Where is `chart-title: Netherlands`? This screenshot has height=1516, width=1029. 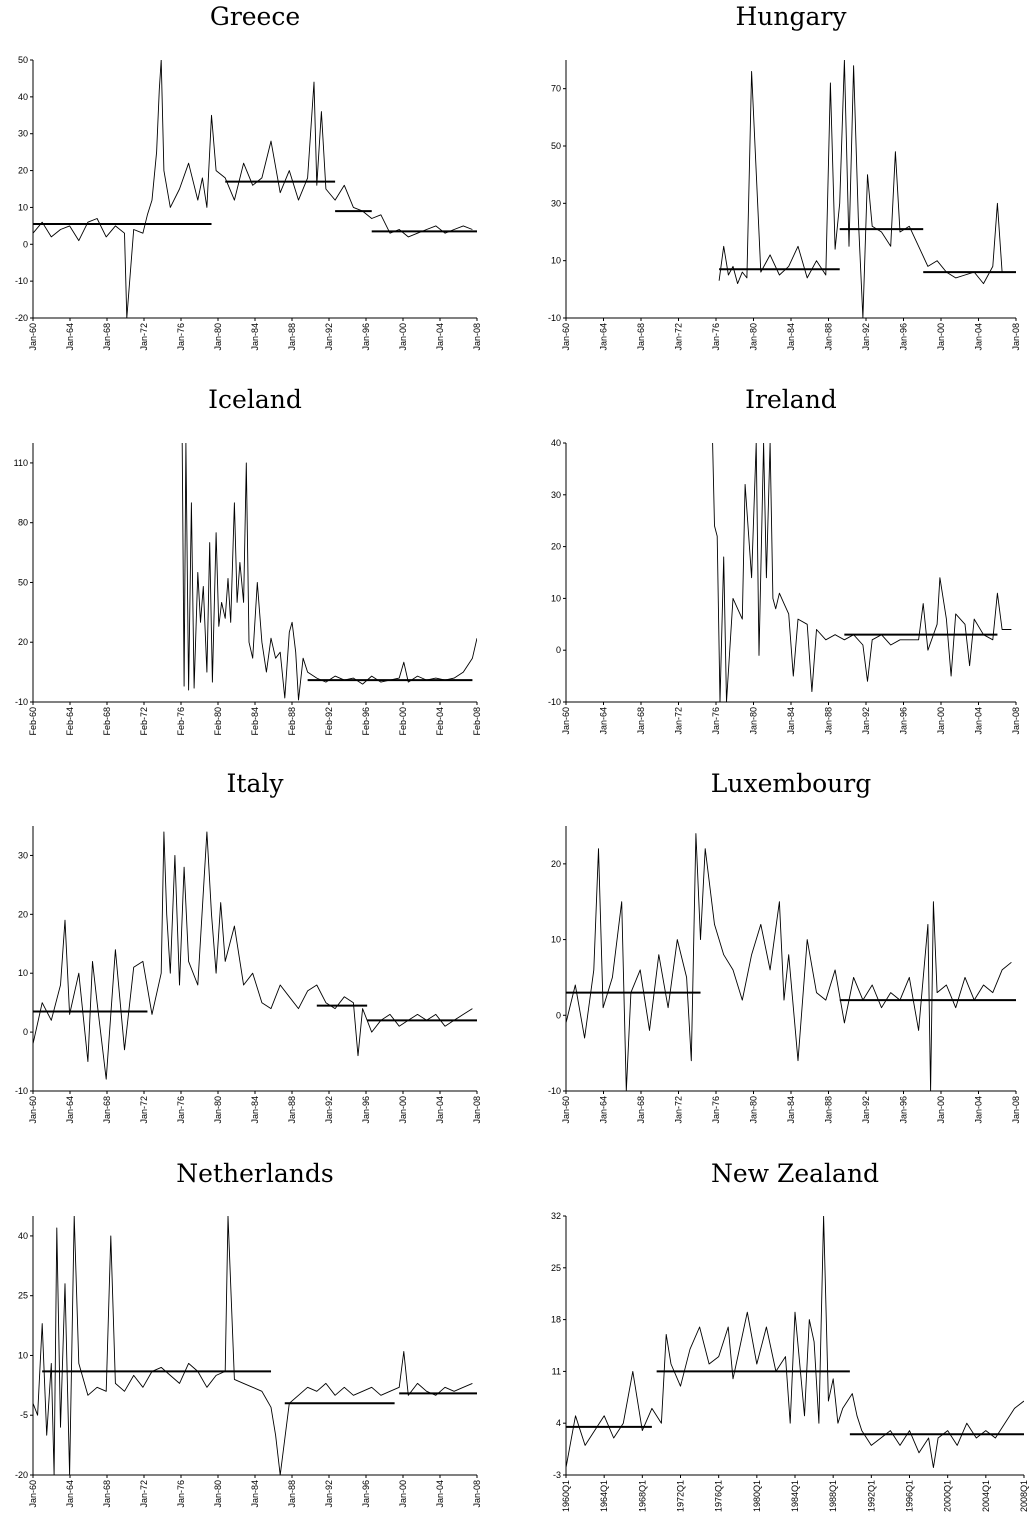
chart-title: Netherlands is located at coordinates (254, 1173).